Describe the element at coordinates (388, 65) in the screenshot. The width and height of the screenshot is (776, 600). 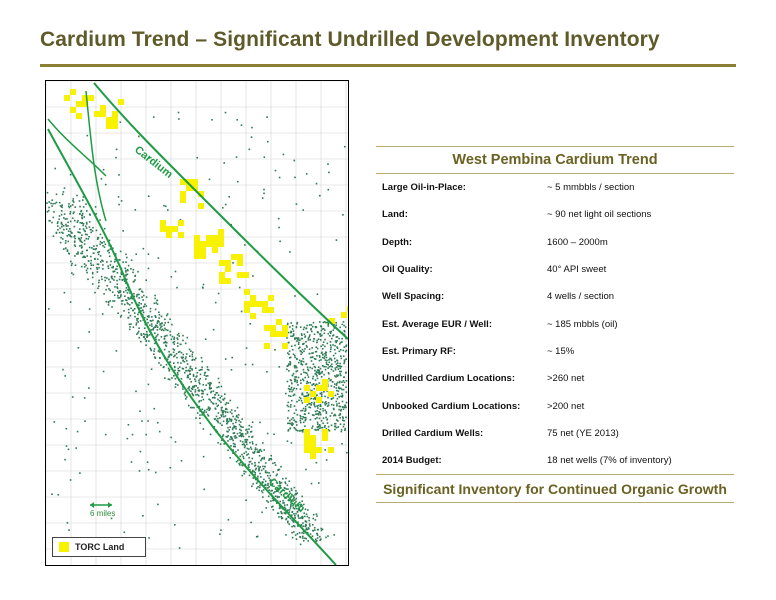
I see `title-divider` at that location.